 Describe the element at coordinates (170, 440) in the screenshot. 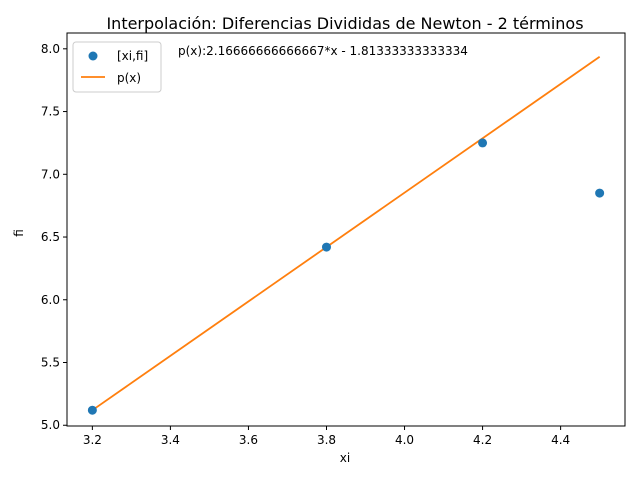

I see `x-tick-label: 3.4` at that location.